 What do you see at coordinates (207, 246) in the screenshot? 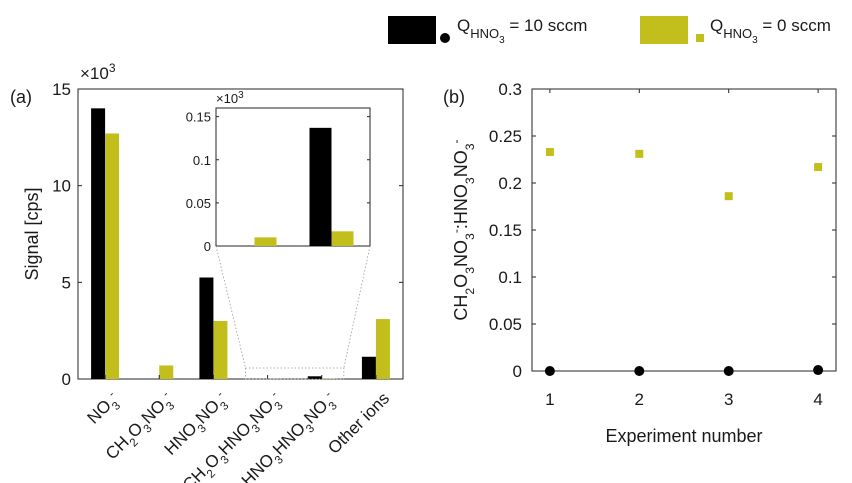
I see `inset-y-tick-label: 0` at bounding box center [207, 246].